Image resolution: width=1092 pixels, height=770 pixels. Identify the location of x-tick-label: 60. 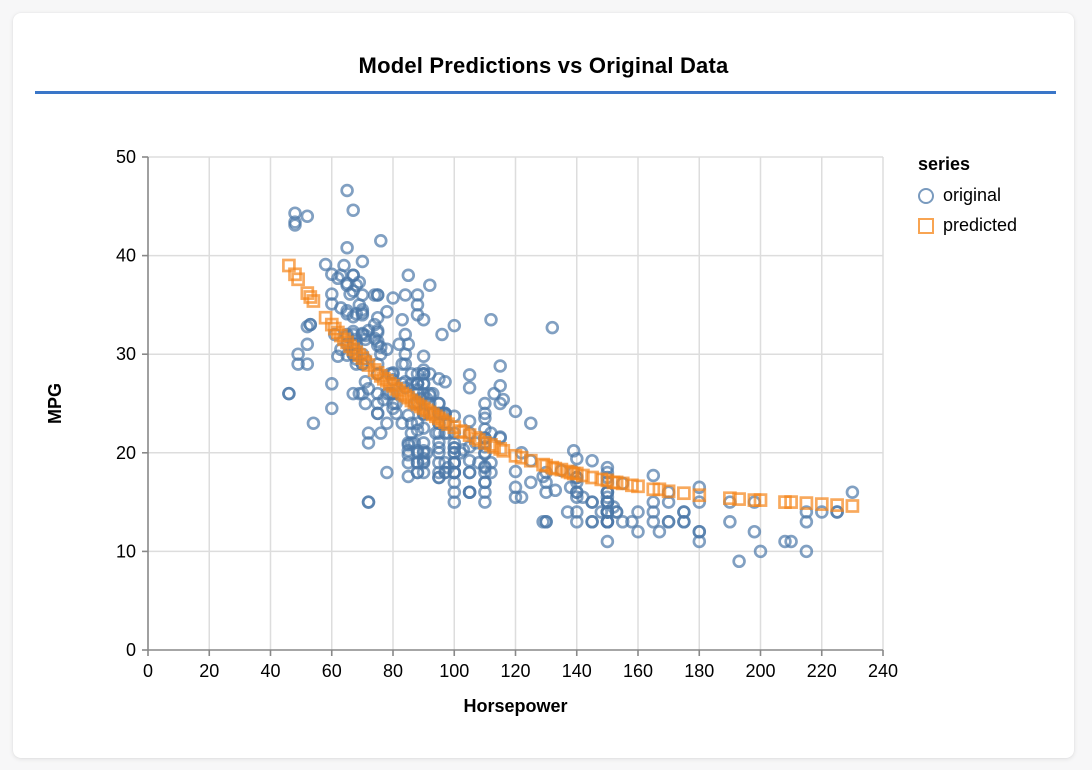
(332, 671).